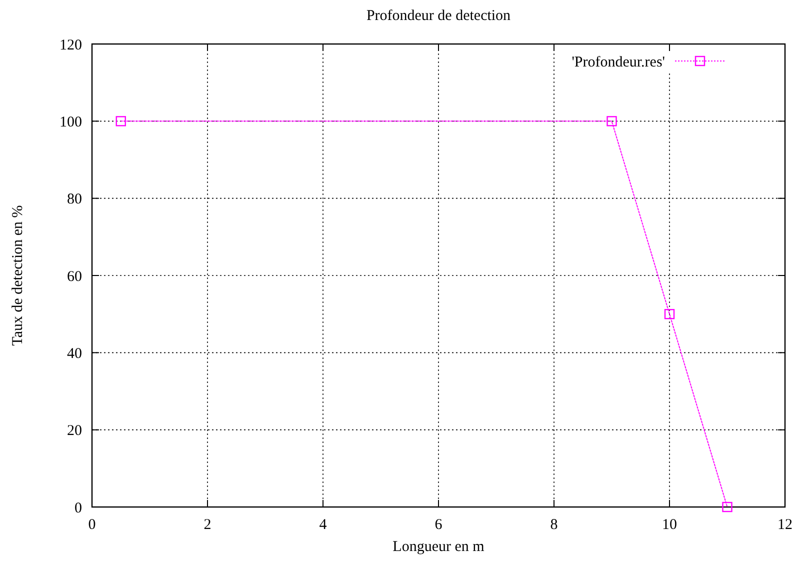 This screenshot has width=799, height=565. Describe the element at coordinates (323, 525) in the screenshot. I see `x-tick-label: 4` at that location.